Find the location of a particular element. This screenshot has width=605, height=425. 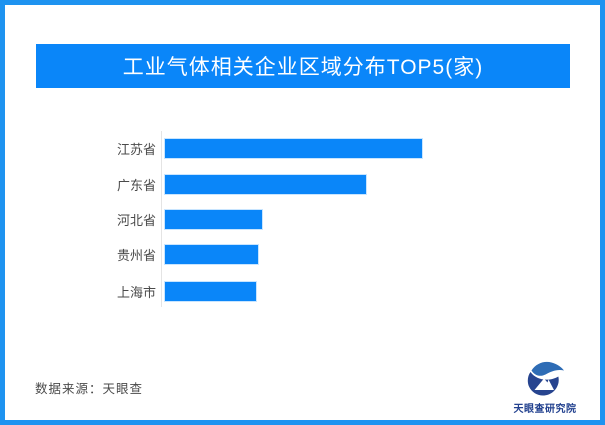

brand-block: 天眼查研究院 is located at coordinates (545, 387).